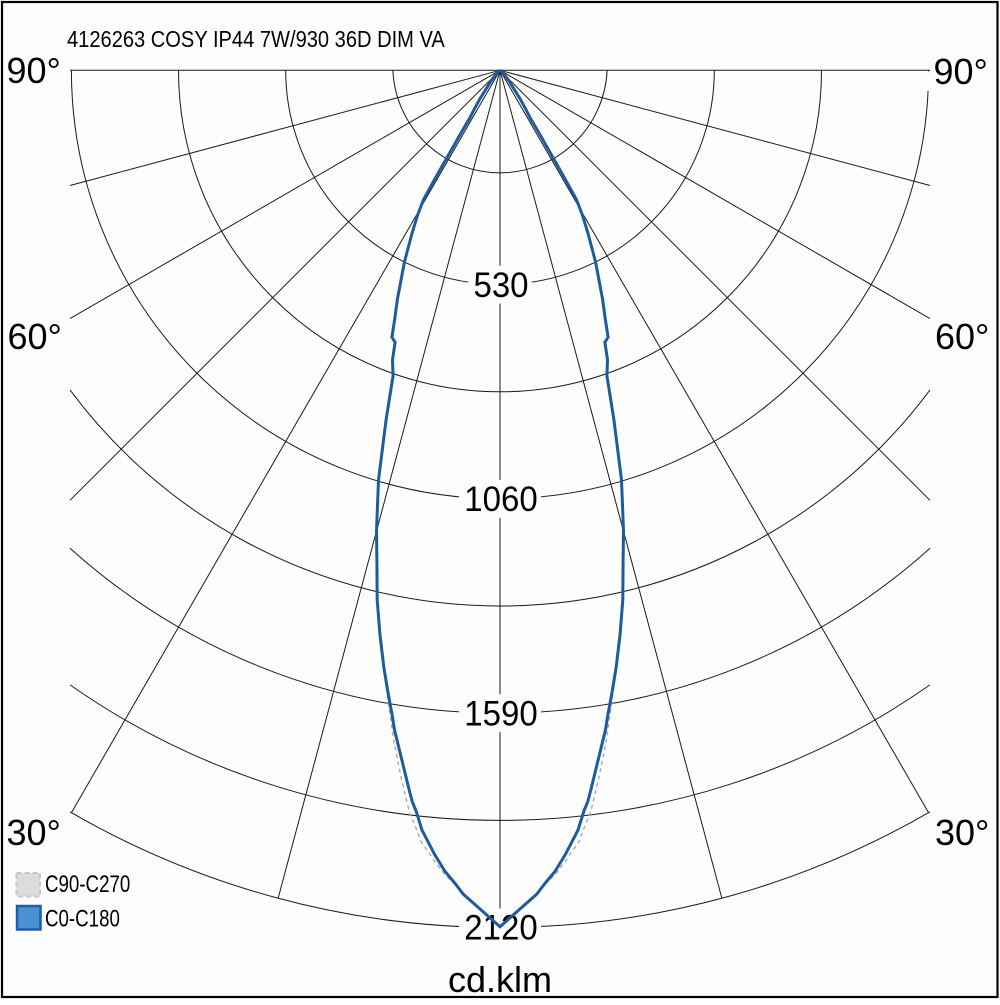 This screenshot has width=1000, height=1005. I want to click on svg-text: cd.klm, so click(500, 979).